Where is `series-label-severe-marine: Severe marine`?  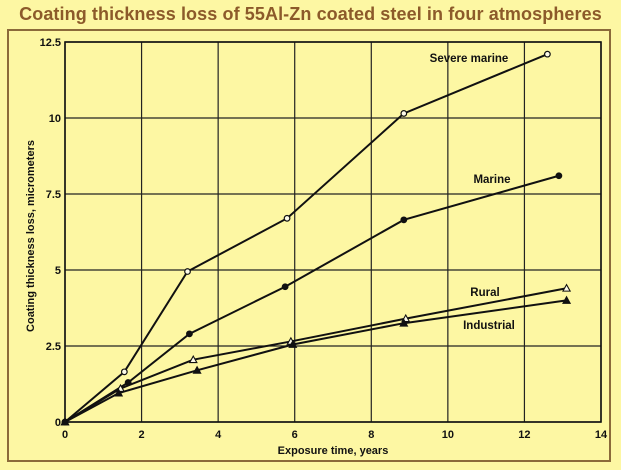
series-label-severe-marine: Severe marine is located at coordinates (469, 59).